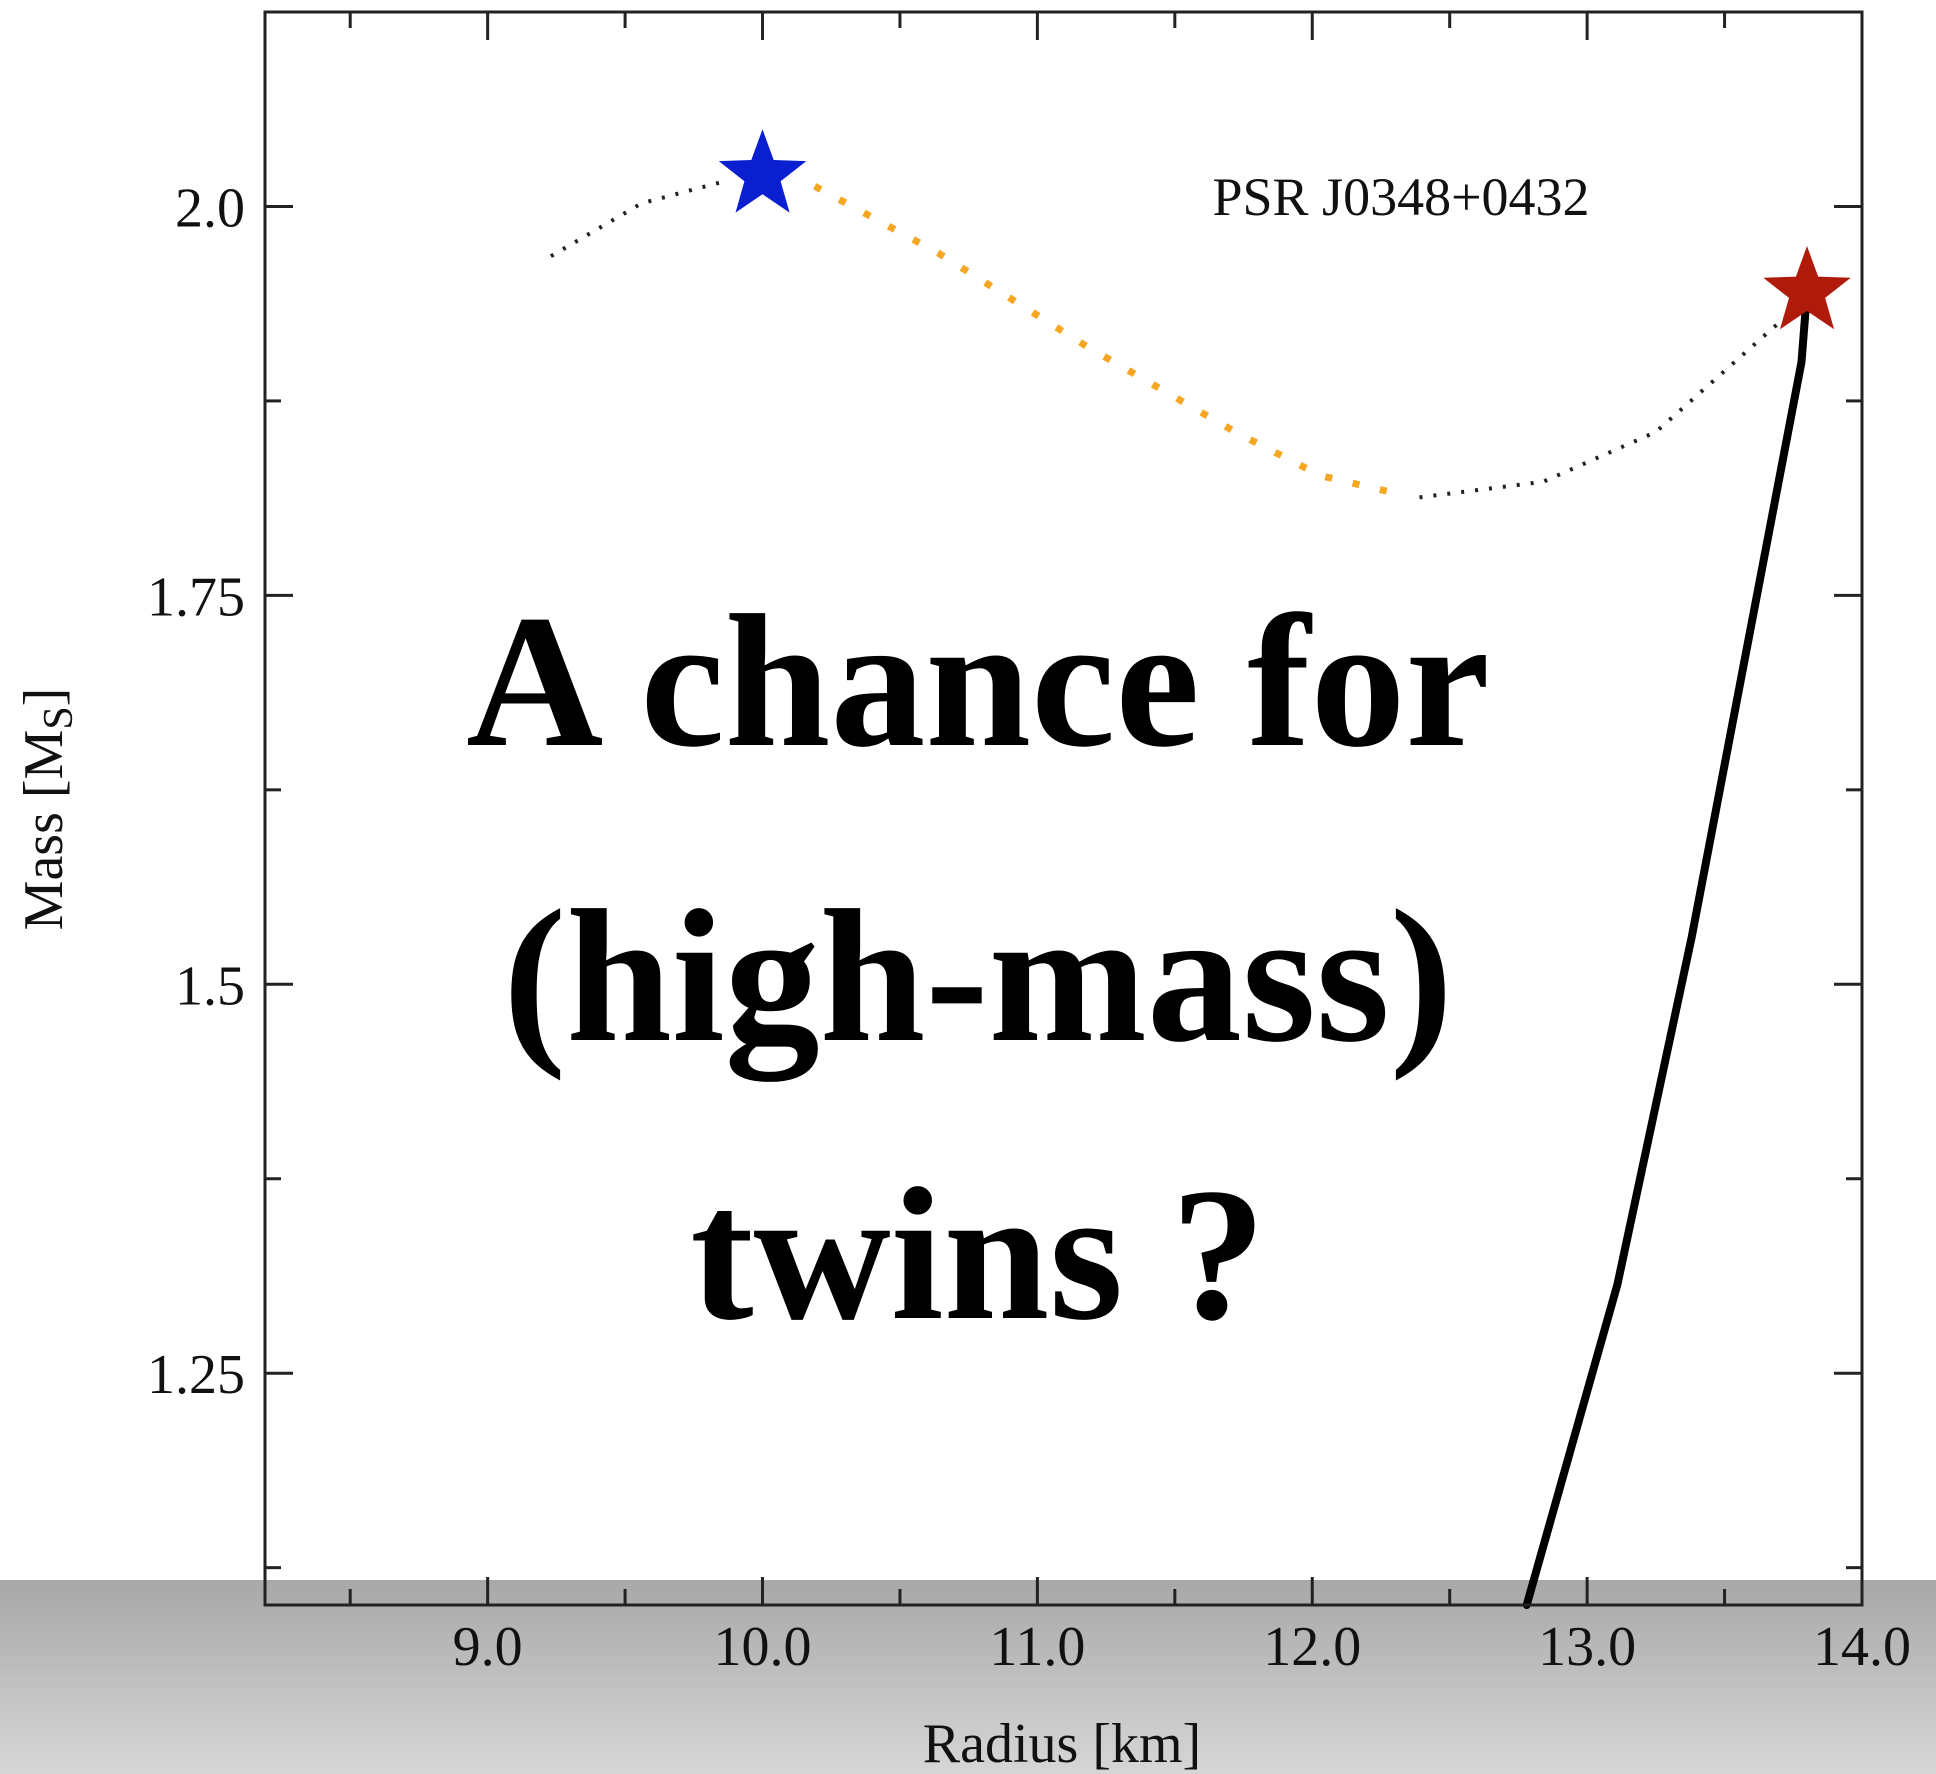 The image size is (1936, 1774). What do you see at coordinates (44, 697) in the screenshot?
I see `y-label-part: ]` at bounding box center [44, 697].